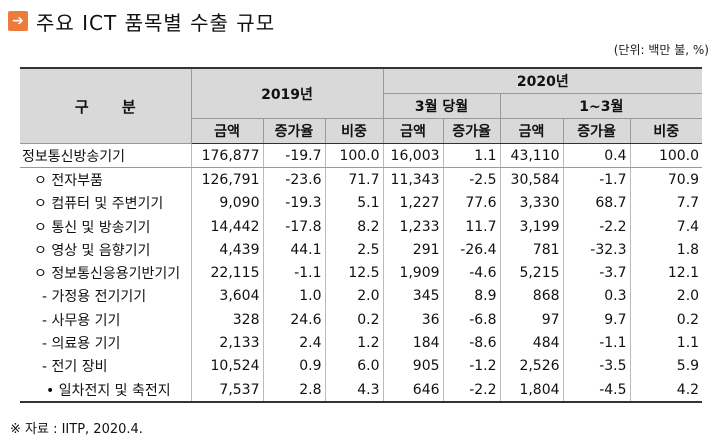 This screenshot has width=719, height=443. What do you see at coordinates (531, 366) in the screenshot?
I see `table-cell: 2,526` at bounding box center [531, 366].